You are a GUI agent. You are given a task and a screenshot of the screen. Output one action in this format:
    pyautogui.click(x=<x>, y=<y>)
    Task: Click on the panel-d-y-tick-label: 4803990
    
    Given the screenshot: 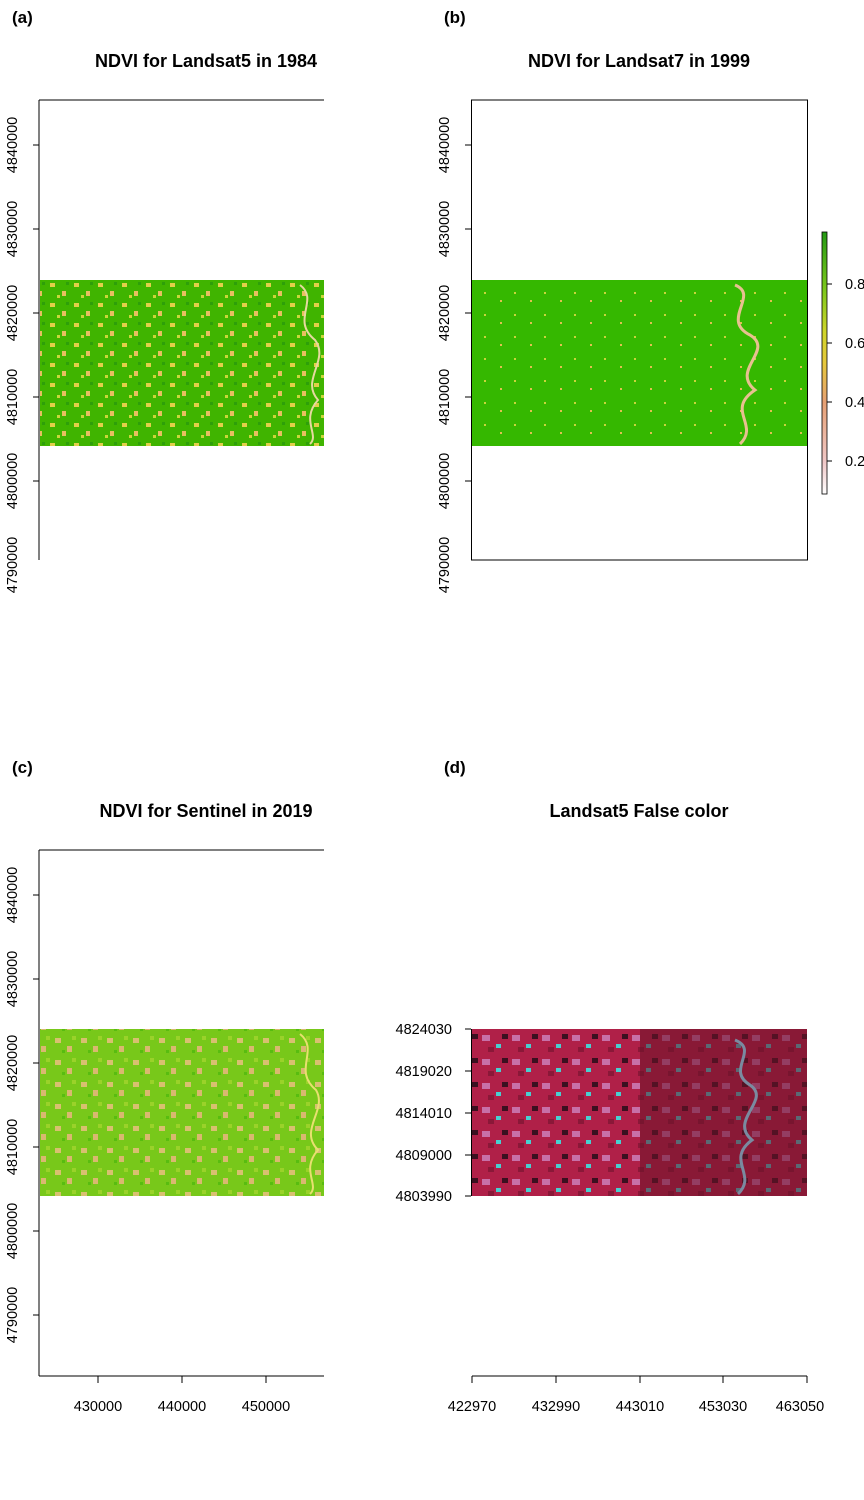 What is the action you would take?
    pyautogui.click(x=424, y=1197)
    